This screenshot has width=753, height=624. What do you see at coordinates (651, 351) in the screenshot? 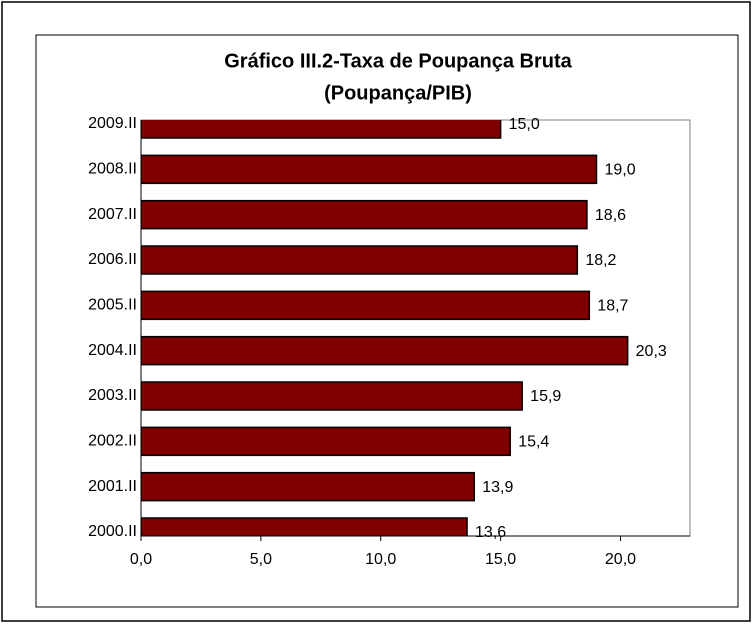
I see `value-label: 20,3` at bounding box center [651, 351].